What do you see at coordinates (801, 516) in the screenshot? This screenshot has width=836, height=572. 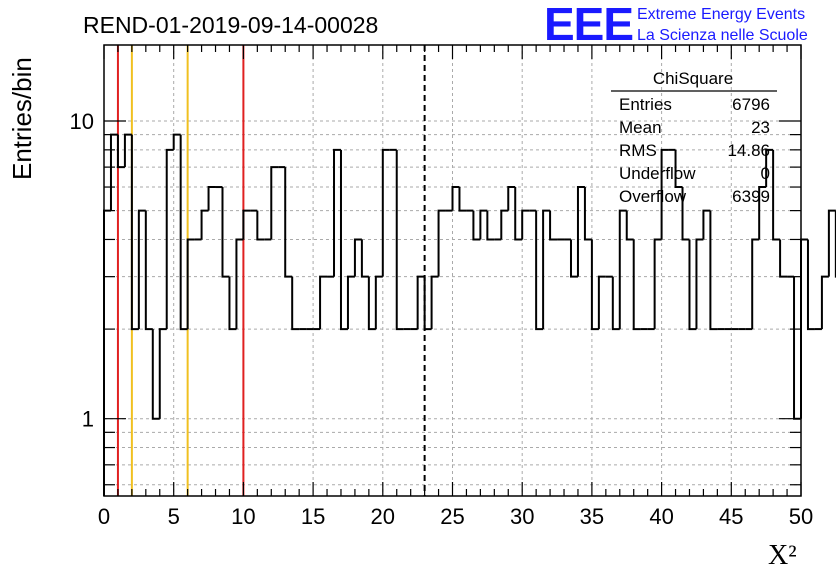 I see `x-tick-label: 50` at bounding box center [801, 516].